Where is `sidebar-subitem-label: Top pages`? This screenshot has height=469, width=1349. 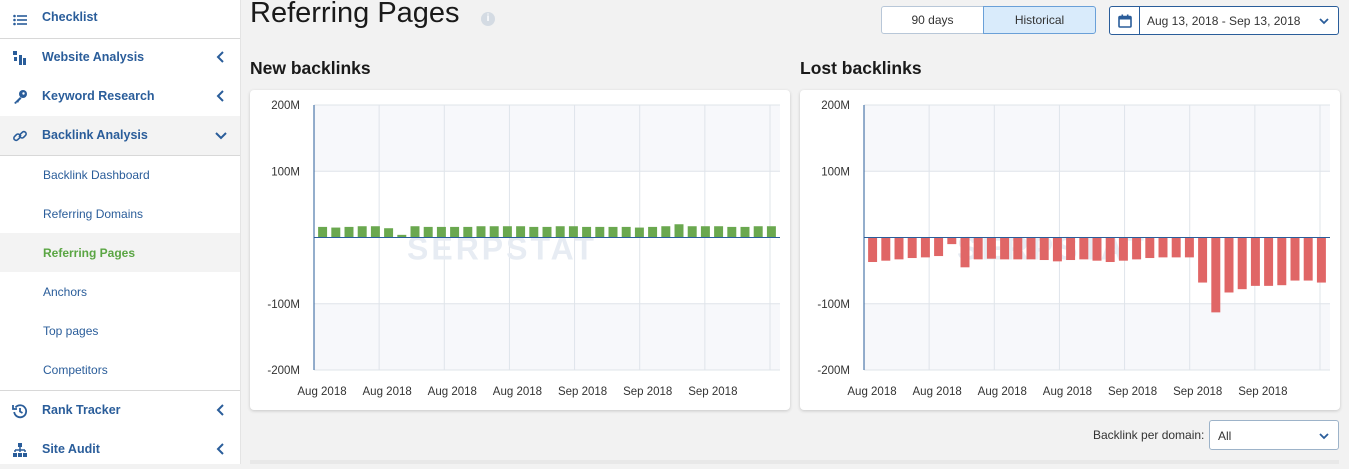
sidebar-subitem-label: Top pages is located at coordinates (71, 330).